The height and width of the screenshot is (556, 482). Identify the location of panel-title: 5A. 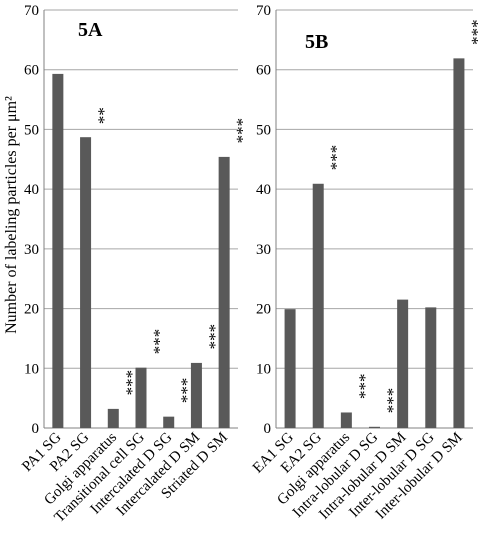
(90, 30).